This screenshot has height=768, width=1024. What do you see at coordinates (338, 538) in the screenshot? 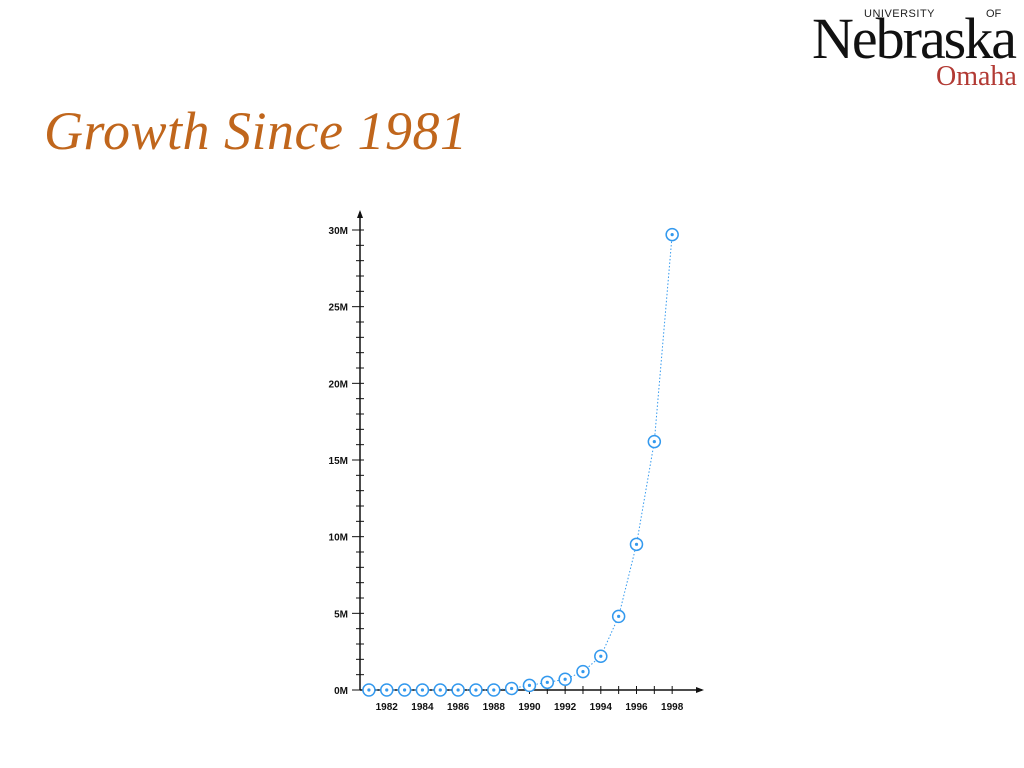
I see `y-tick-label: 10M` at bounding box center [338, 538].